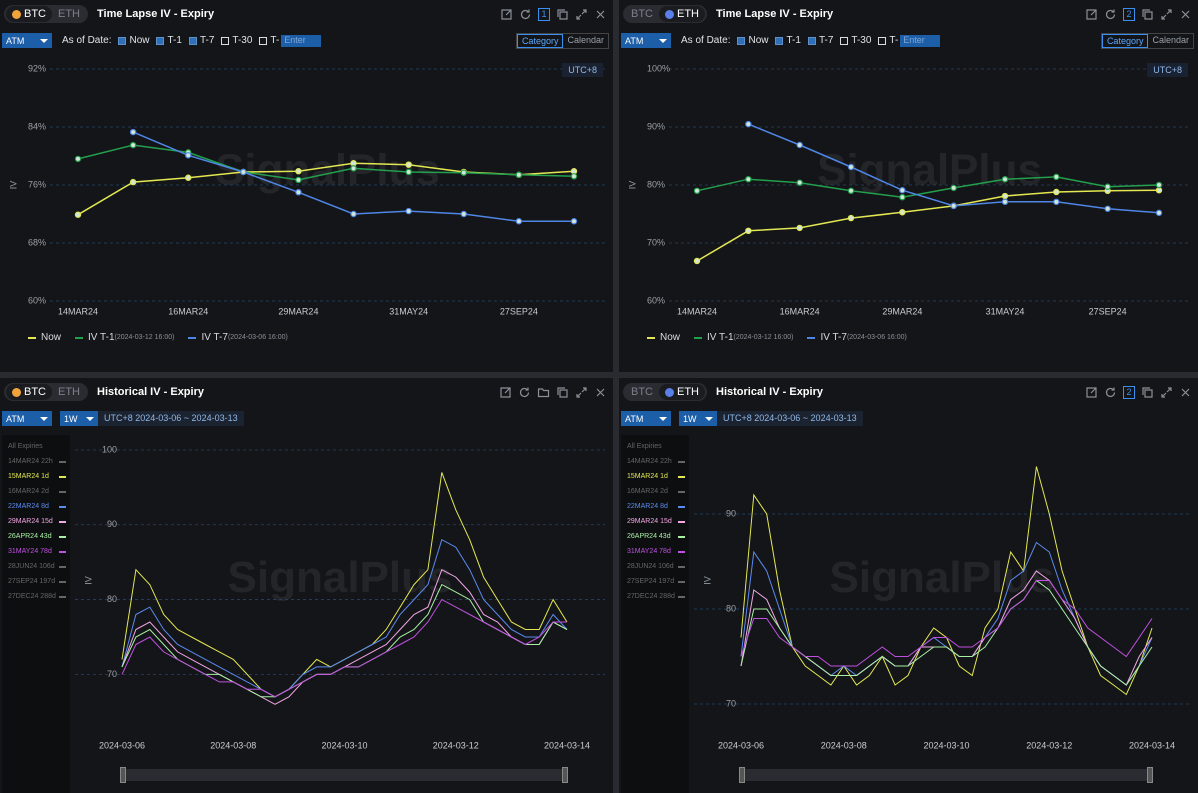 This screenshot has width=1198, height=793. I want to click on legend-timestamp: (2024-03-06 16:00), so click(257, 337).